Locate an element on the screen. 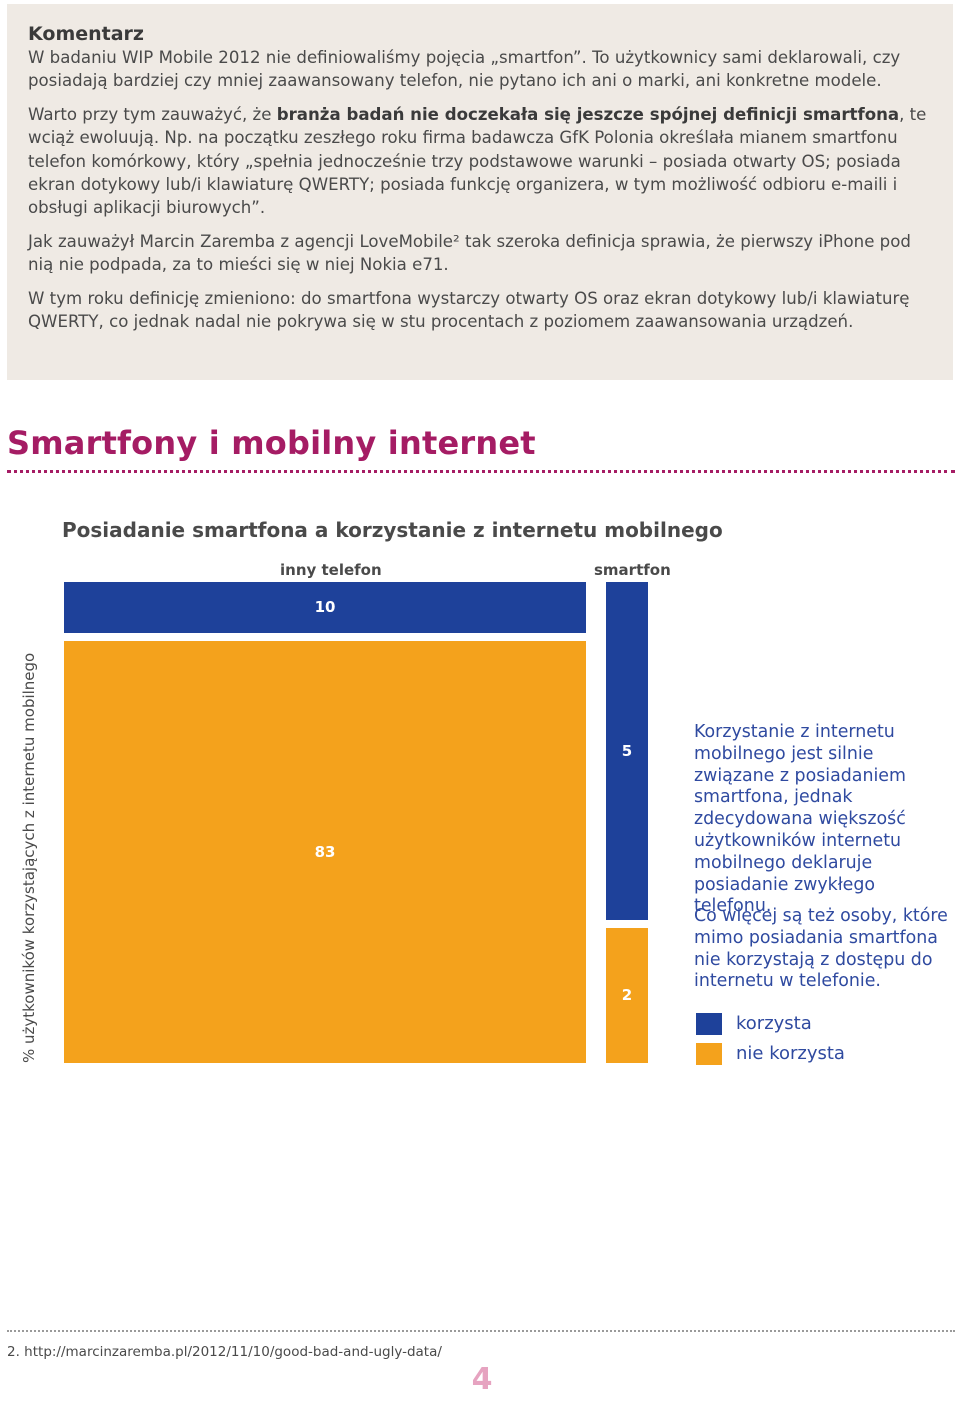  legend-swatch-nie-korzysta is located at coordinates (709, 1054).